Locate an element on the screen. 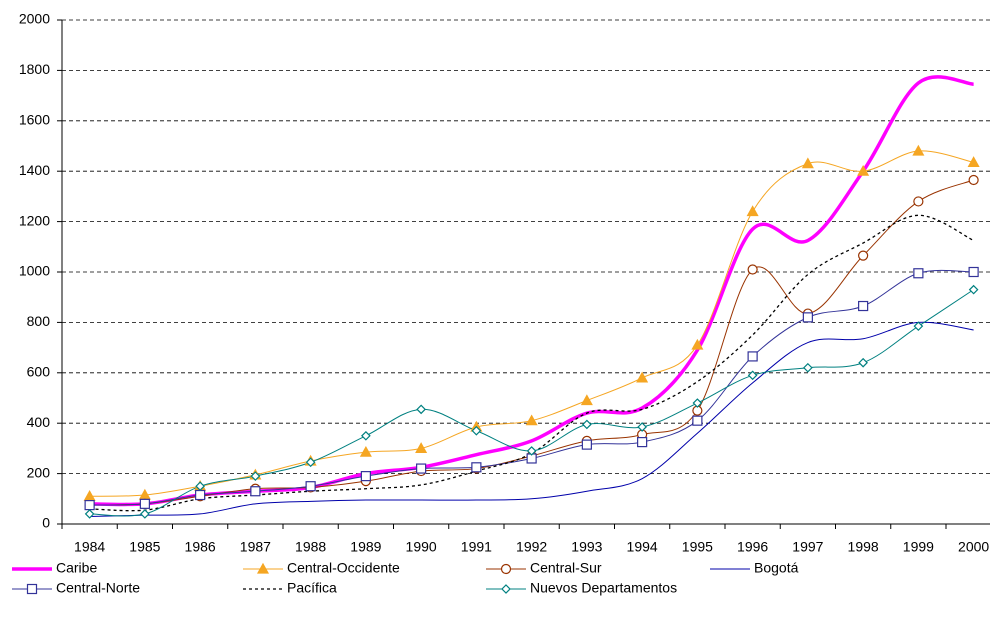 The image size is (994, 625). y-tick-label: 1600 is located at coordinates (34, 120).